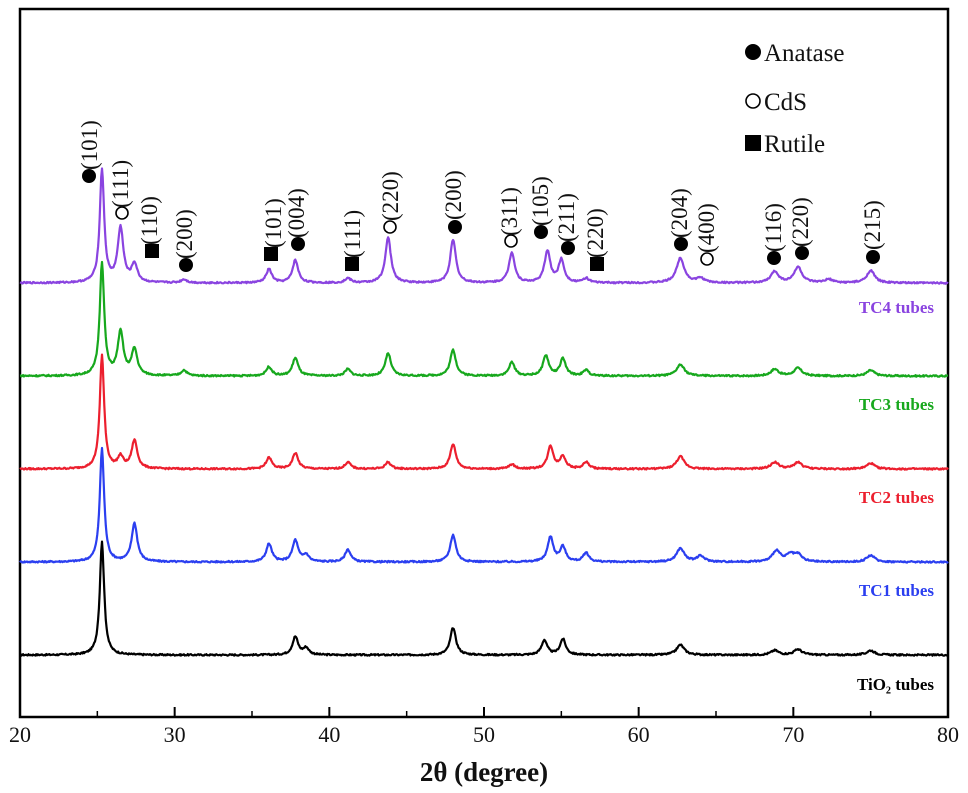 This screenshot has width=968, height=793. What do you see at coordinates (484, 598) in the screenshot?
I see `series-line-tio-tubes` at bounding box center [484, 598].